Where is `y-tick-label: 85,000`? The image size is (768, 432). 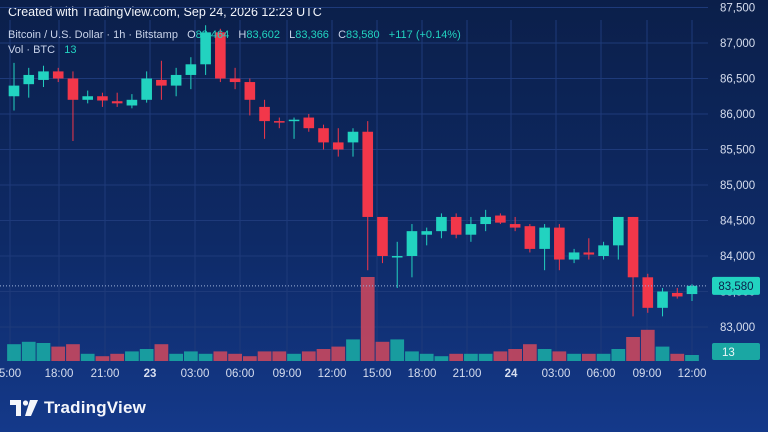
y-tick-label: 85,000 is located at coordinates (737, 186).